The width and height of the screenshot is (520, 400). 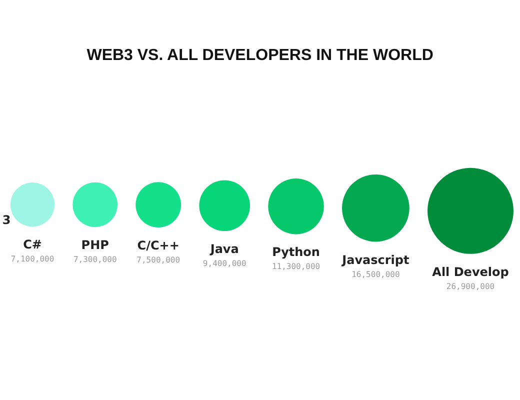 I want to click on category-label: All Develop, so click(x=471, y=271).